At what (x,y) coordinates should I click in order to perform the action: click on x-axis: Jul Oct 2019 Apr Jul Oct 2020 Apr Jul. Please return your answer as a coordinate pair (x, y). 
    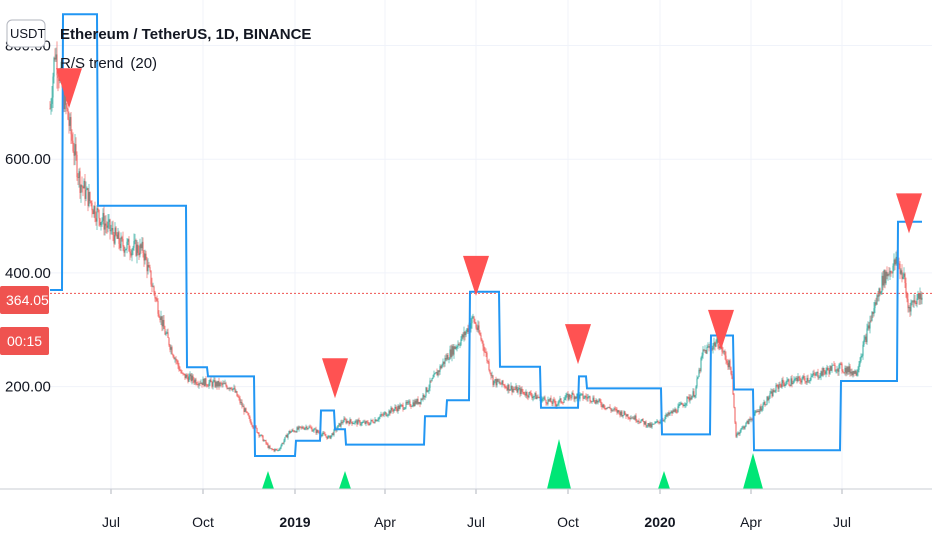
    Looking at the image, I should click on (476, 522).